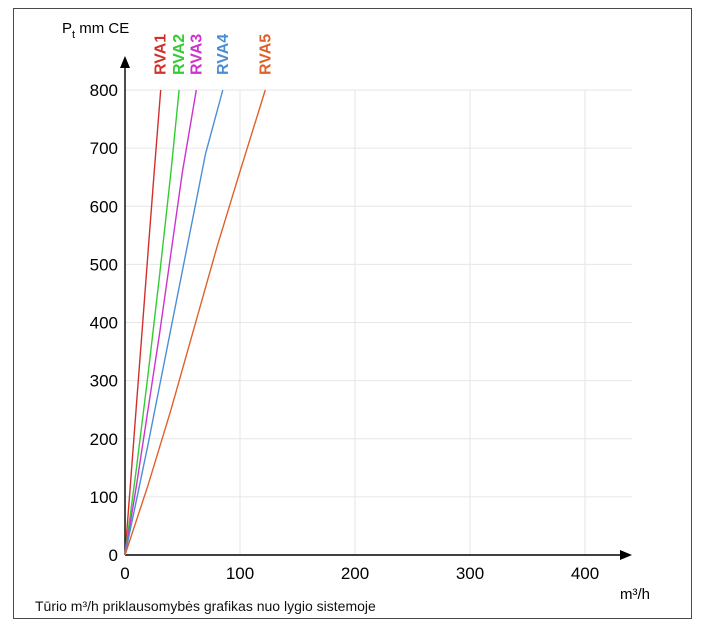  Describe the element at coordinates (125, 62) in the screenshot. I see `y-axis-arrow-icon` at that location.